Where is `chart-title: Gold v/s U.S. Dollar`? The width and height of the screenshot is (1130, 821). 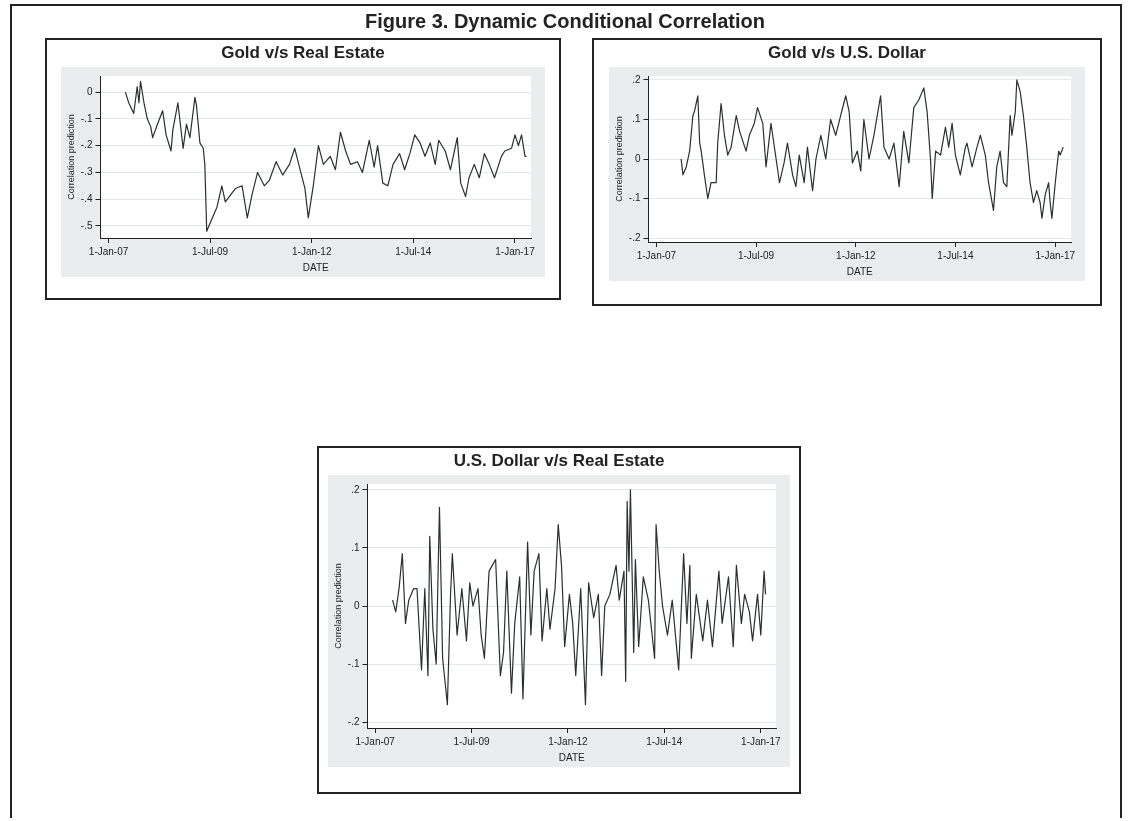
chart-title: Gold v/s U.S. Dollar is located at coordinates (847, 53).